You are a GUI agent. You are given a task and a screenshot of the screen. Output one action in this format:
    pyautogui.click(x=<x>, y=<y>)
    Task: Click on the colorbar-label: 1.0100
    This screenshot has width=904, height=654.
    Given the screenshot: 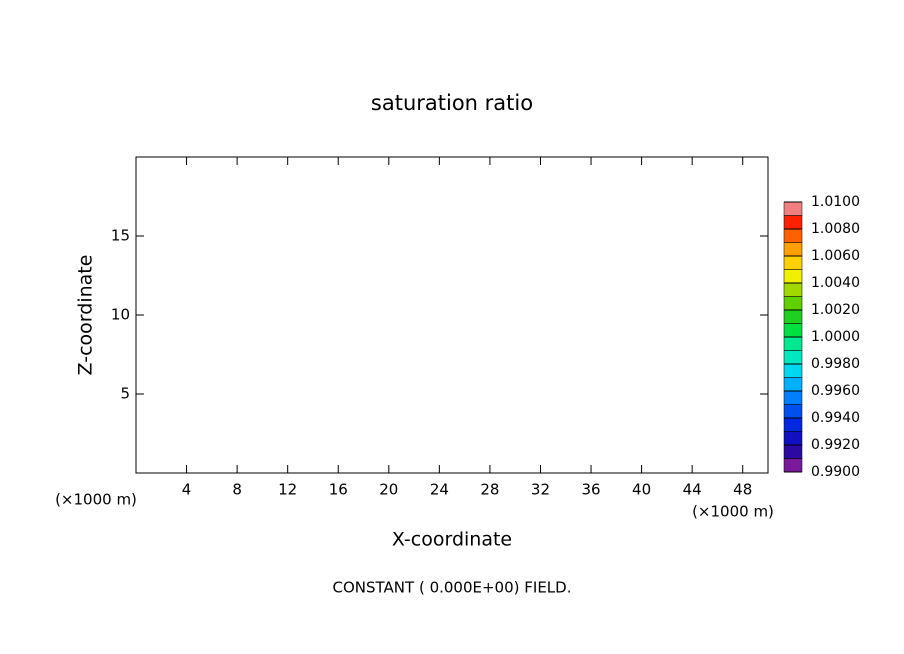 What is the action you would take?
    pyautogui.click(x=835, y=202)
    